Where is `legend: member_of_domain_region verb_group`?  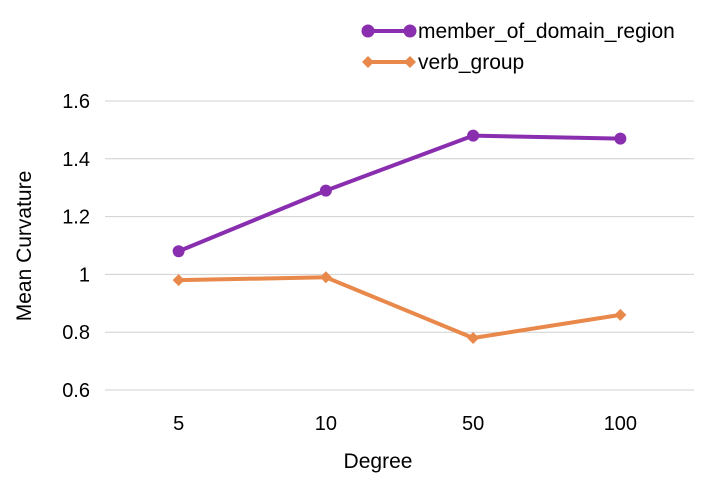 legend: member_of_domain_region verb_group is located at coordinates (518, 47).